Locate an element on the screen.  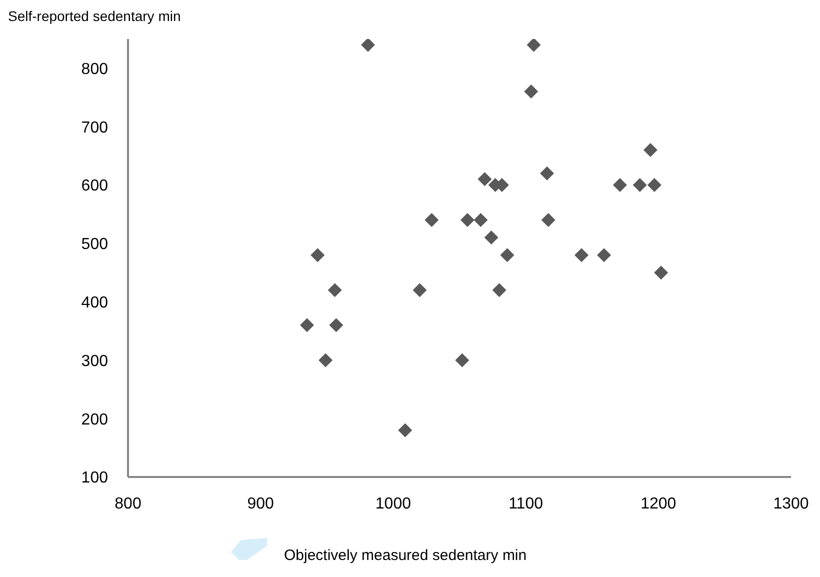
y-axis-title: Self-reported sedentary min is located at coordinates (94, 16).